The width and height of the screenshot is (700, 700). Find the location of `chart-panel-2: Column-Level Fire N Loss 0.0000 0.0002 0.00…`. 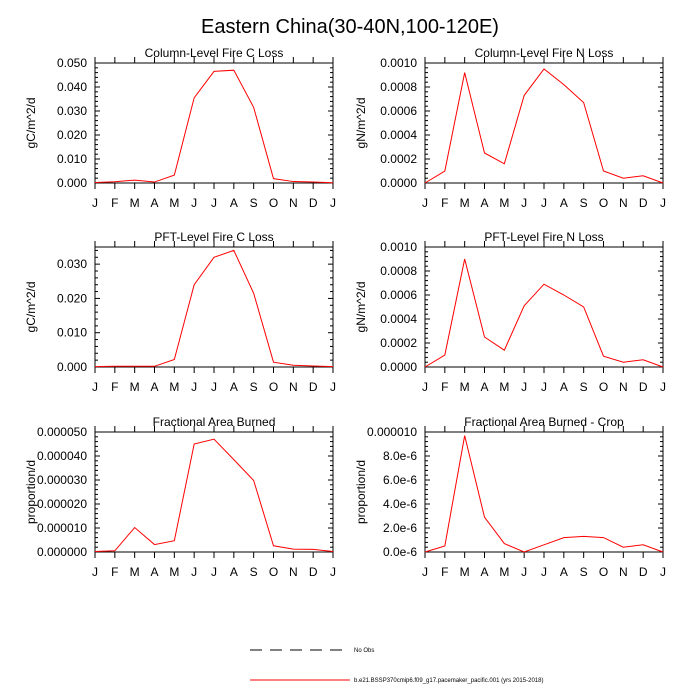

chart-panel-2: Column-Level Fire N Loss 0.0000 0.0002 0.00… is located at coordinates (510, 128).